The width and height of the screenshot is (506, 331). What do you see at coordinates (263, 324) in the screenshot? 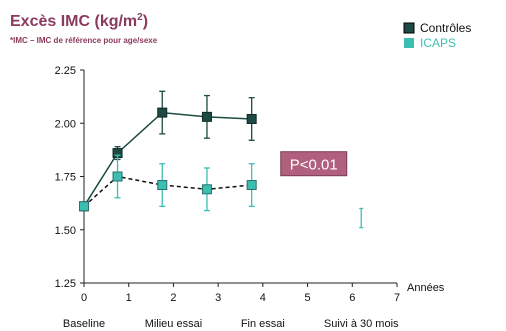
I see `x-category-label-2: Fin essai` at bounding box center [263, 324].